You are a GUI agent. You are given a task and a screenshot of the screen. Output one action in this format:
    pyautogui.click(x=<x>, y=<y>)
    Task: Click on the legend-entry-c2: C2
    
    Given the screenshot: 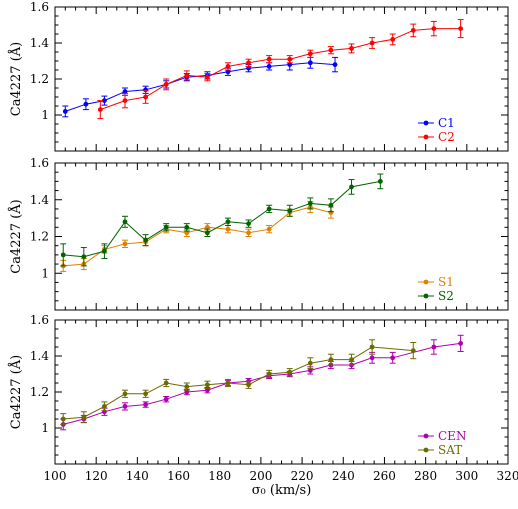 What is the action you would take?
    pyautogui.click(x=436, y=137)
    